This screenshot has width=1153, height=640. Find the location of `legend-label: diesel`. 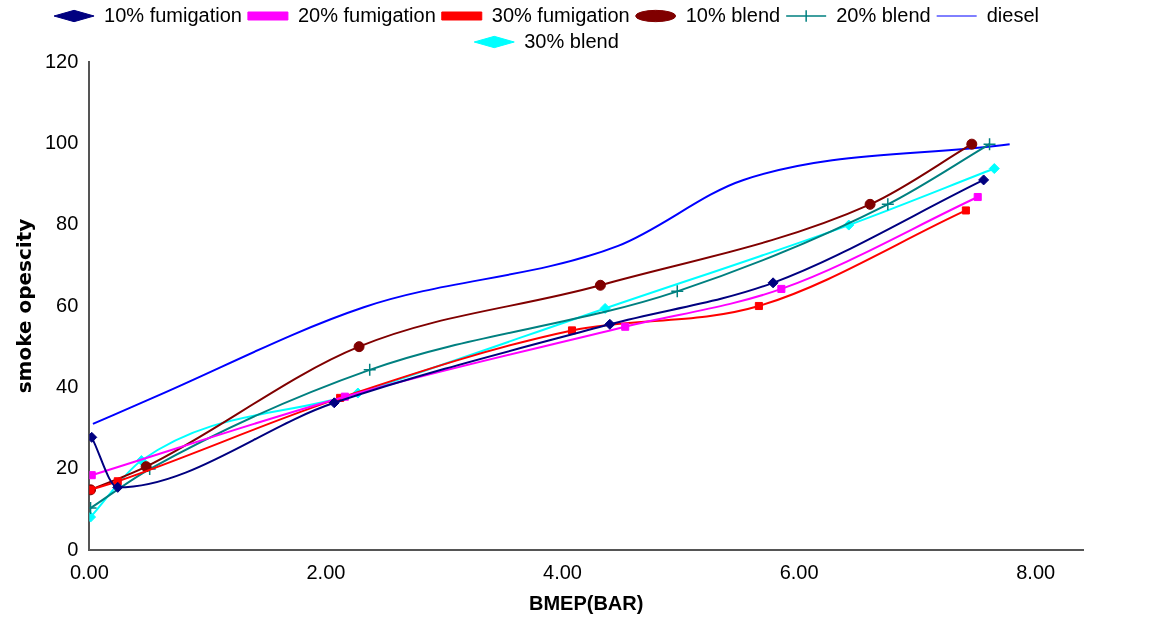

legend-label: diesel is located at coordinates (1012, 14).